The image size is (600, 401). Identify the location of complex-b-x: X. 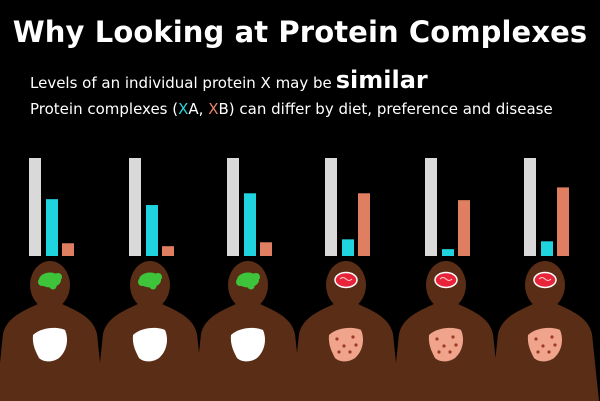
(213, 109).